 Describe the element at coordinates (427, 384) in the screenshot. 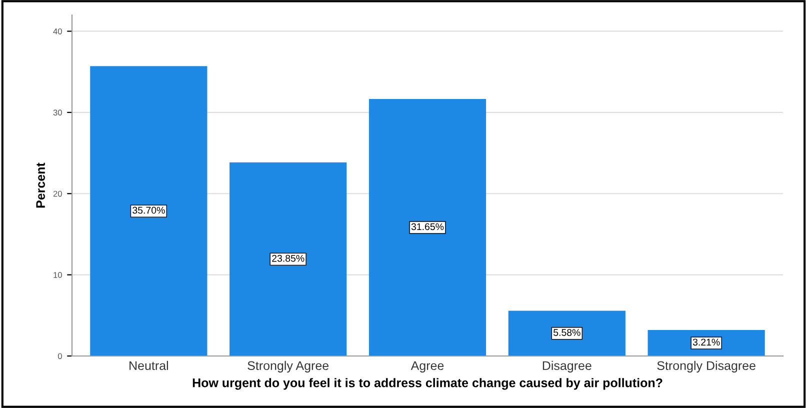

I see `x-axis-title: How urgent do you feel it is to address climate change caused by air pollution?` at that location.